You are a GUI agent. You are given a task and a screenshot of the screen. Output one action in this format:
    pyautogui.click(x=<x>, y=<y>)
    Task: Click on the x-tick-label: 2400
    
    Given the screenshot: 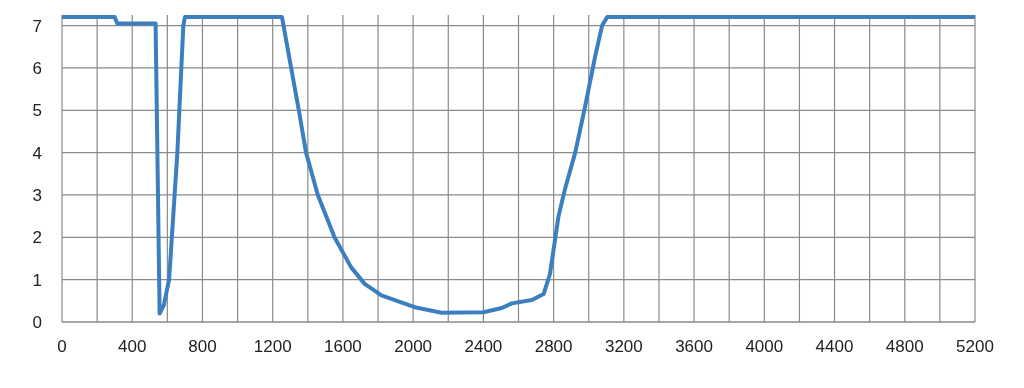 What is the action you would take?
    pyautogui.click(x=483, y=347)
    